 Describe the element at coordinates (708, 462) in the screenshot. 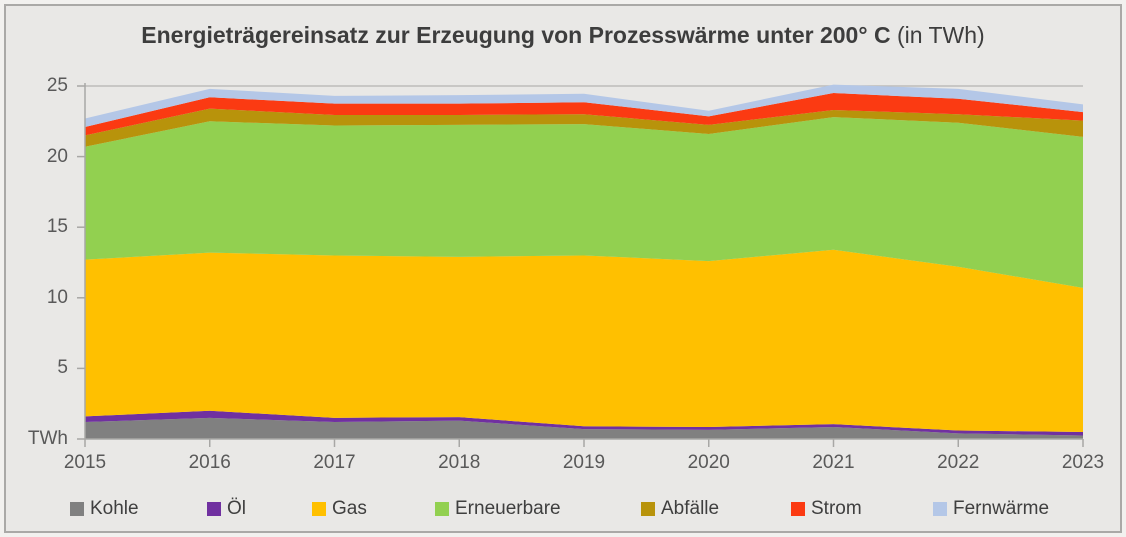

I see `x-tick-label-2020: 2020` at that location.